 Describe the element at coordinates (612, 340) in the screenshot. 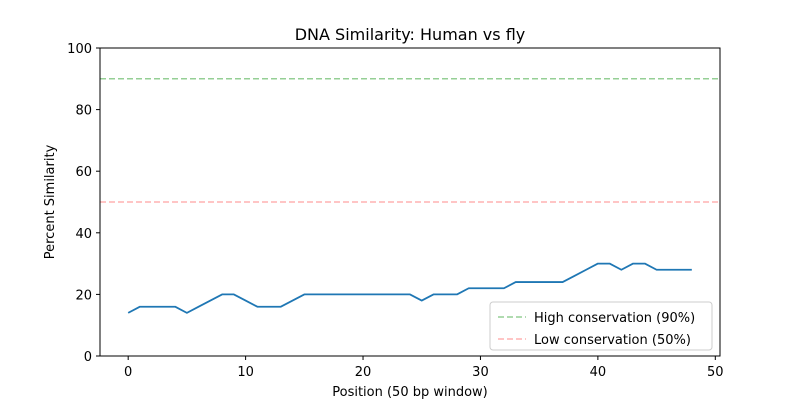

I see `legend-label-low: Low conservation (50%)` at that location.